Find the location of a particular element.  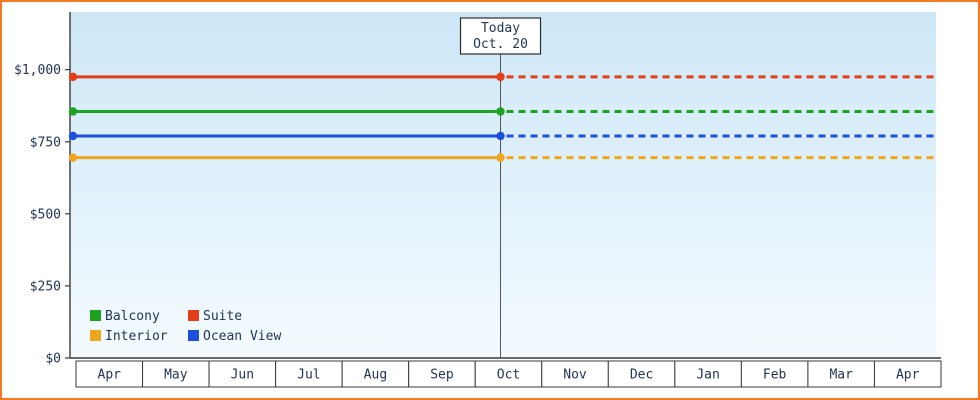

month-label: Feb is located at coordinates (775, 375).